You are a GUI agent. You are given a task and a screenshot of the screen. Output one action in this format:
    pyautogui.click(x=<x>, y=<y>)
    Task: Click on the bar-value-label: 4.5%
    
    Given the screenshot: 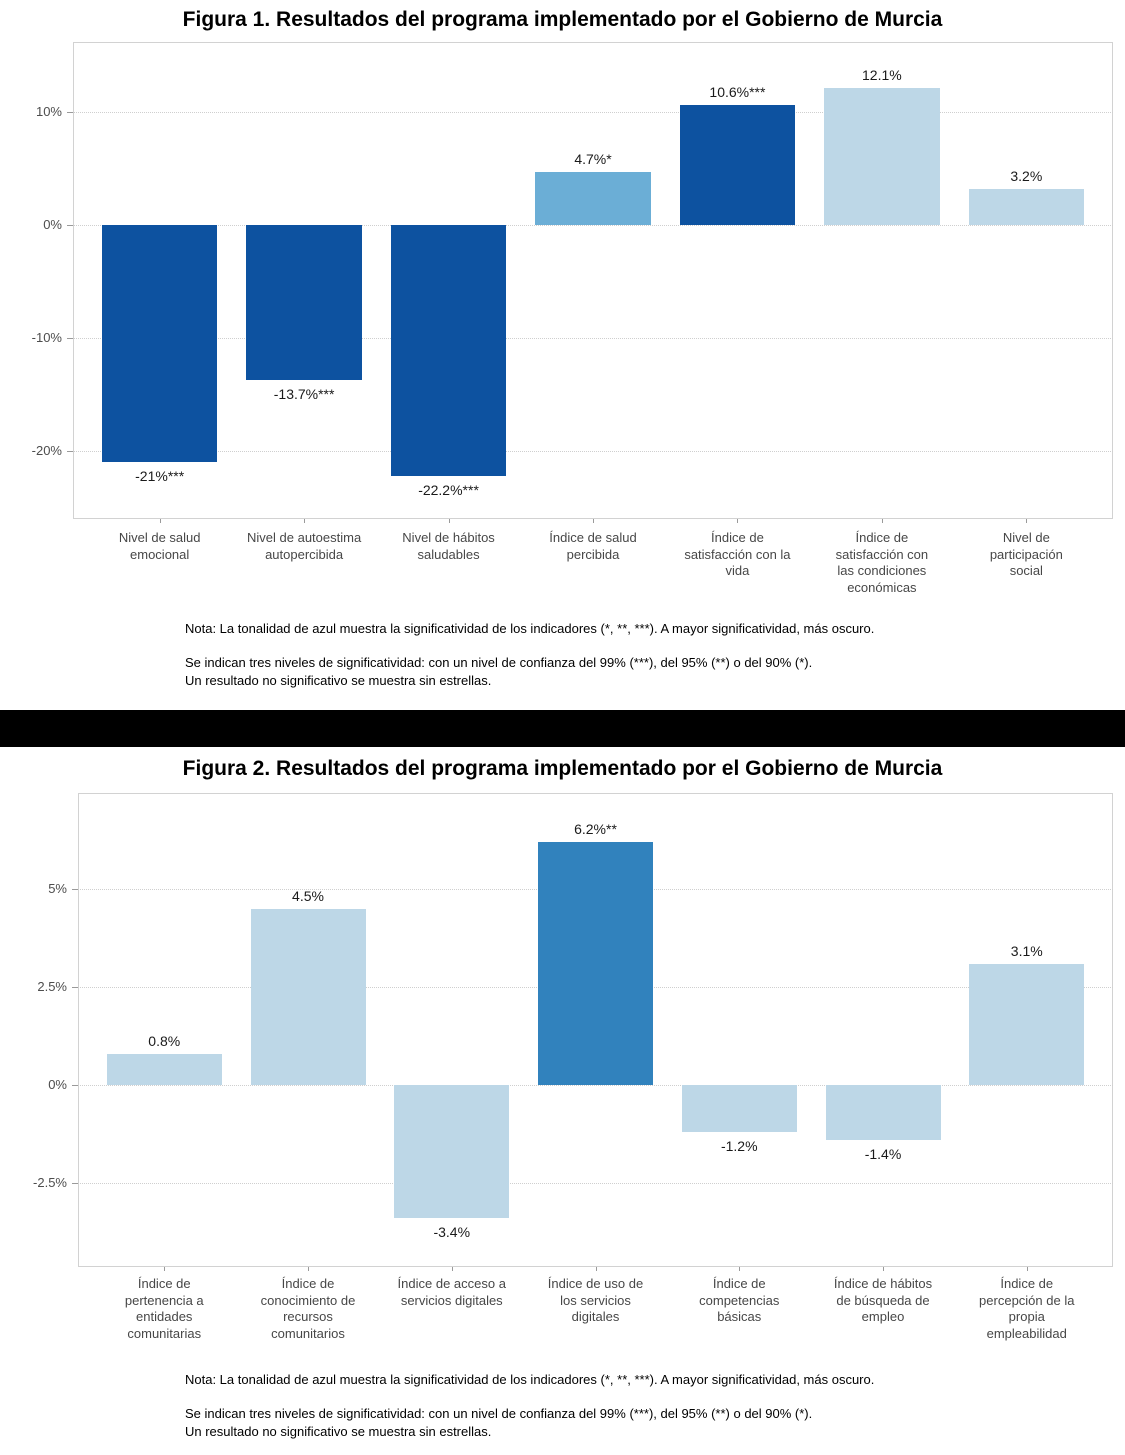 What is the action you would take?
    pyautogui.click(x=308, y=895)
    